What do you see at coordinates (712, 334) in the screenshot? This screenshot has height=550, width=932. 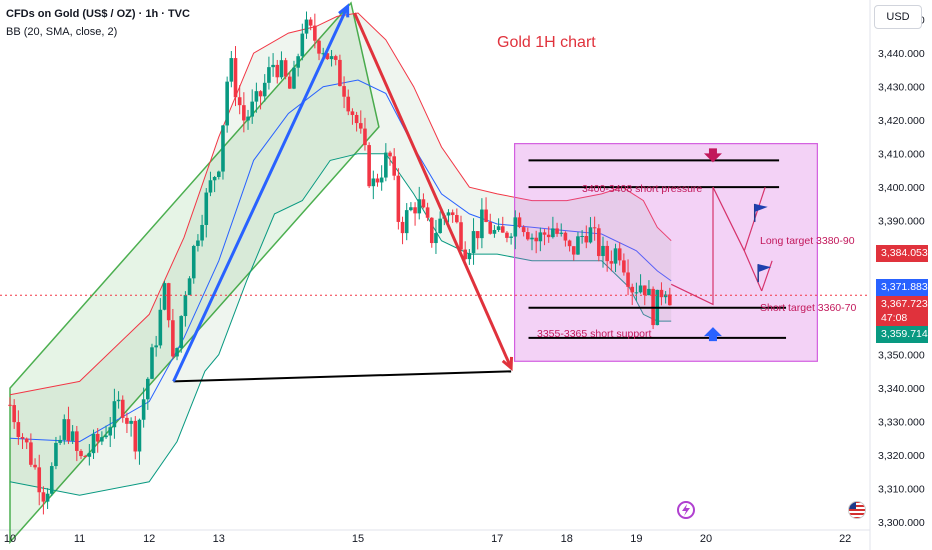 I see `support-up-arrow-icon` at bounding box center [712, 334].